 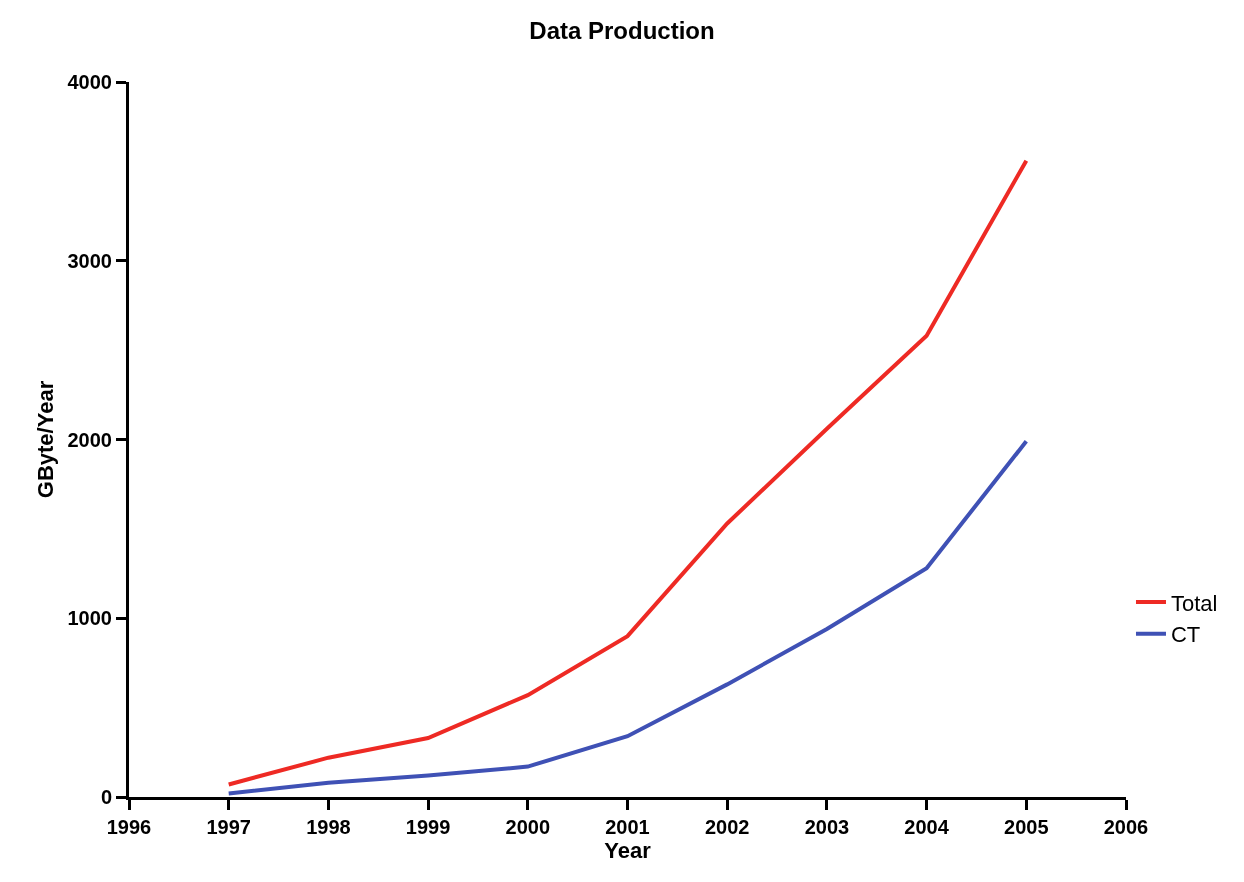 What do you see at coordinates (89, 82) in the screenshot?
I see `y-tick-label: 4000` at bounding box center [89, 82].